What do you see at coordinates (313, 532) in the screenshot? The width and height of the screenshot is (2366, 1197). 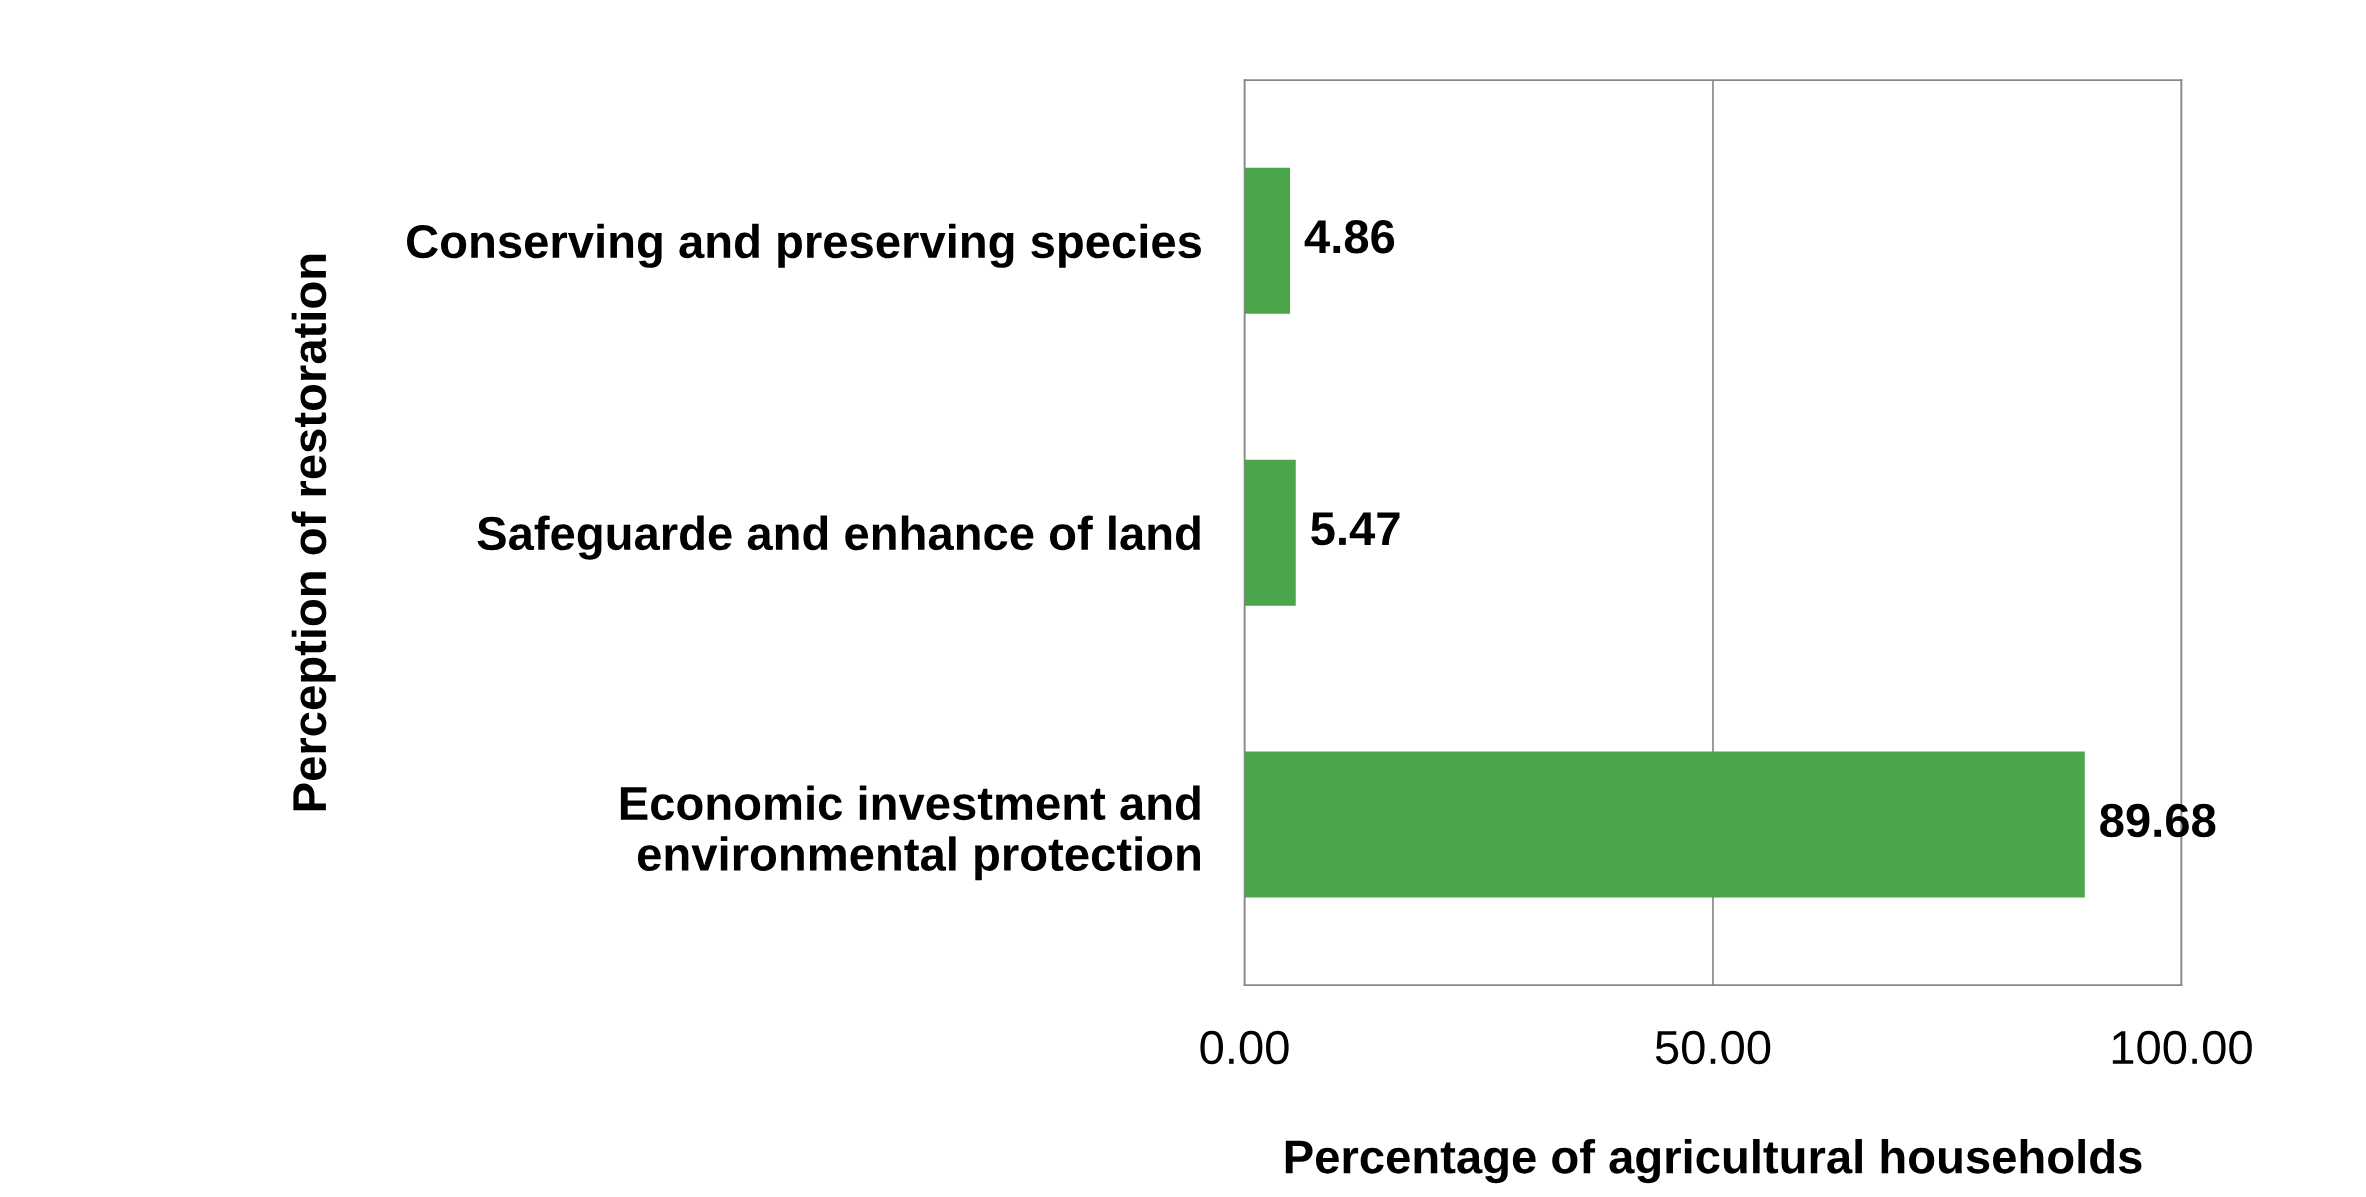 I see `y-axis-title: Perception of restoration` at bounding box center [313, 532].